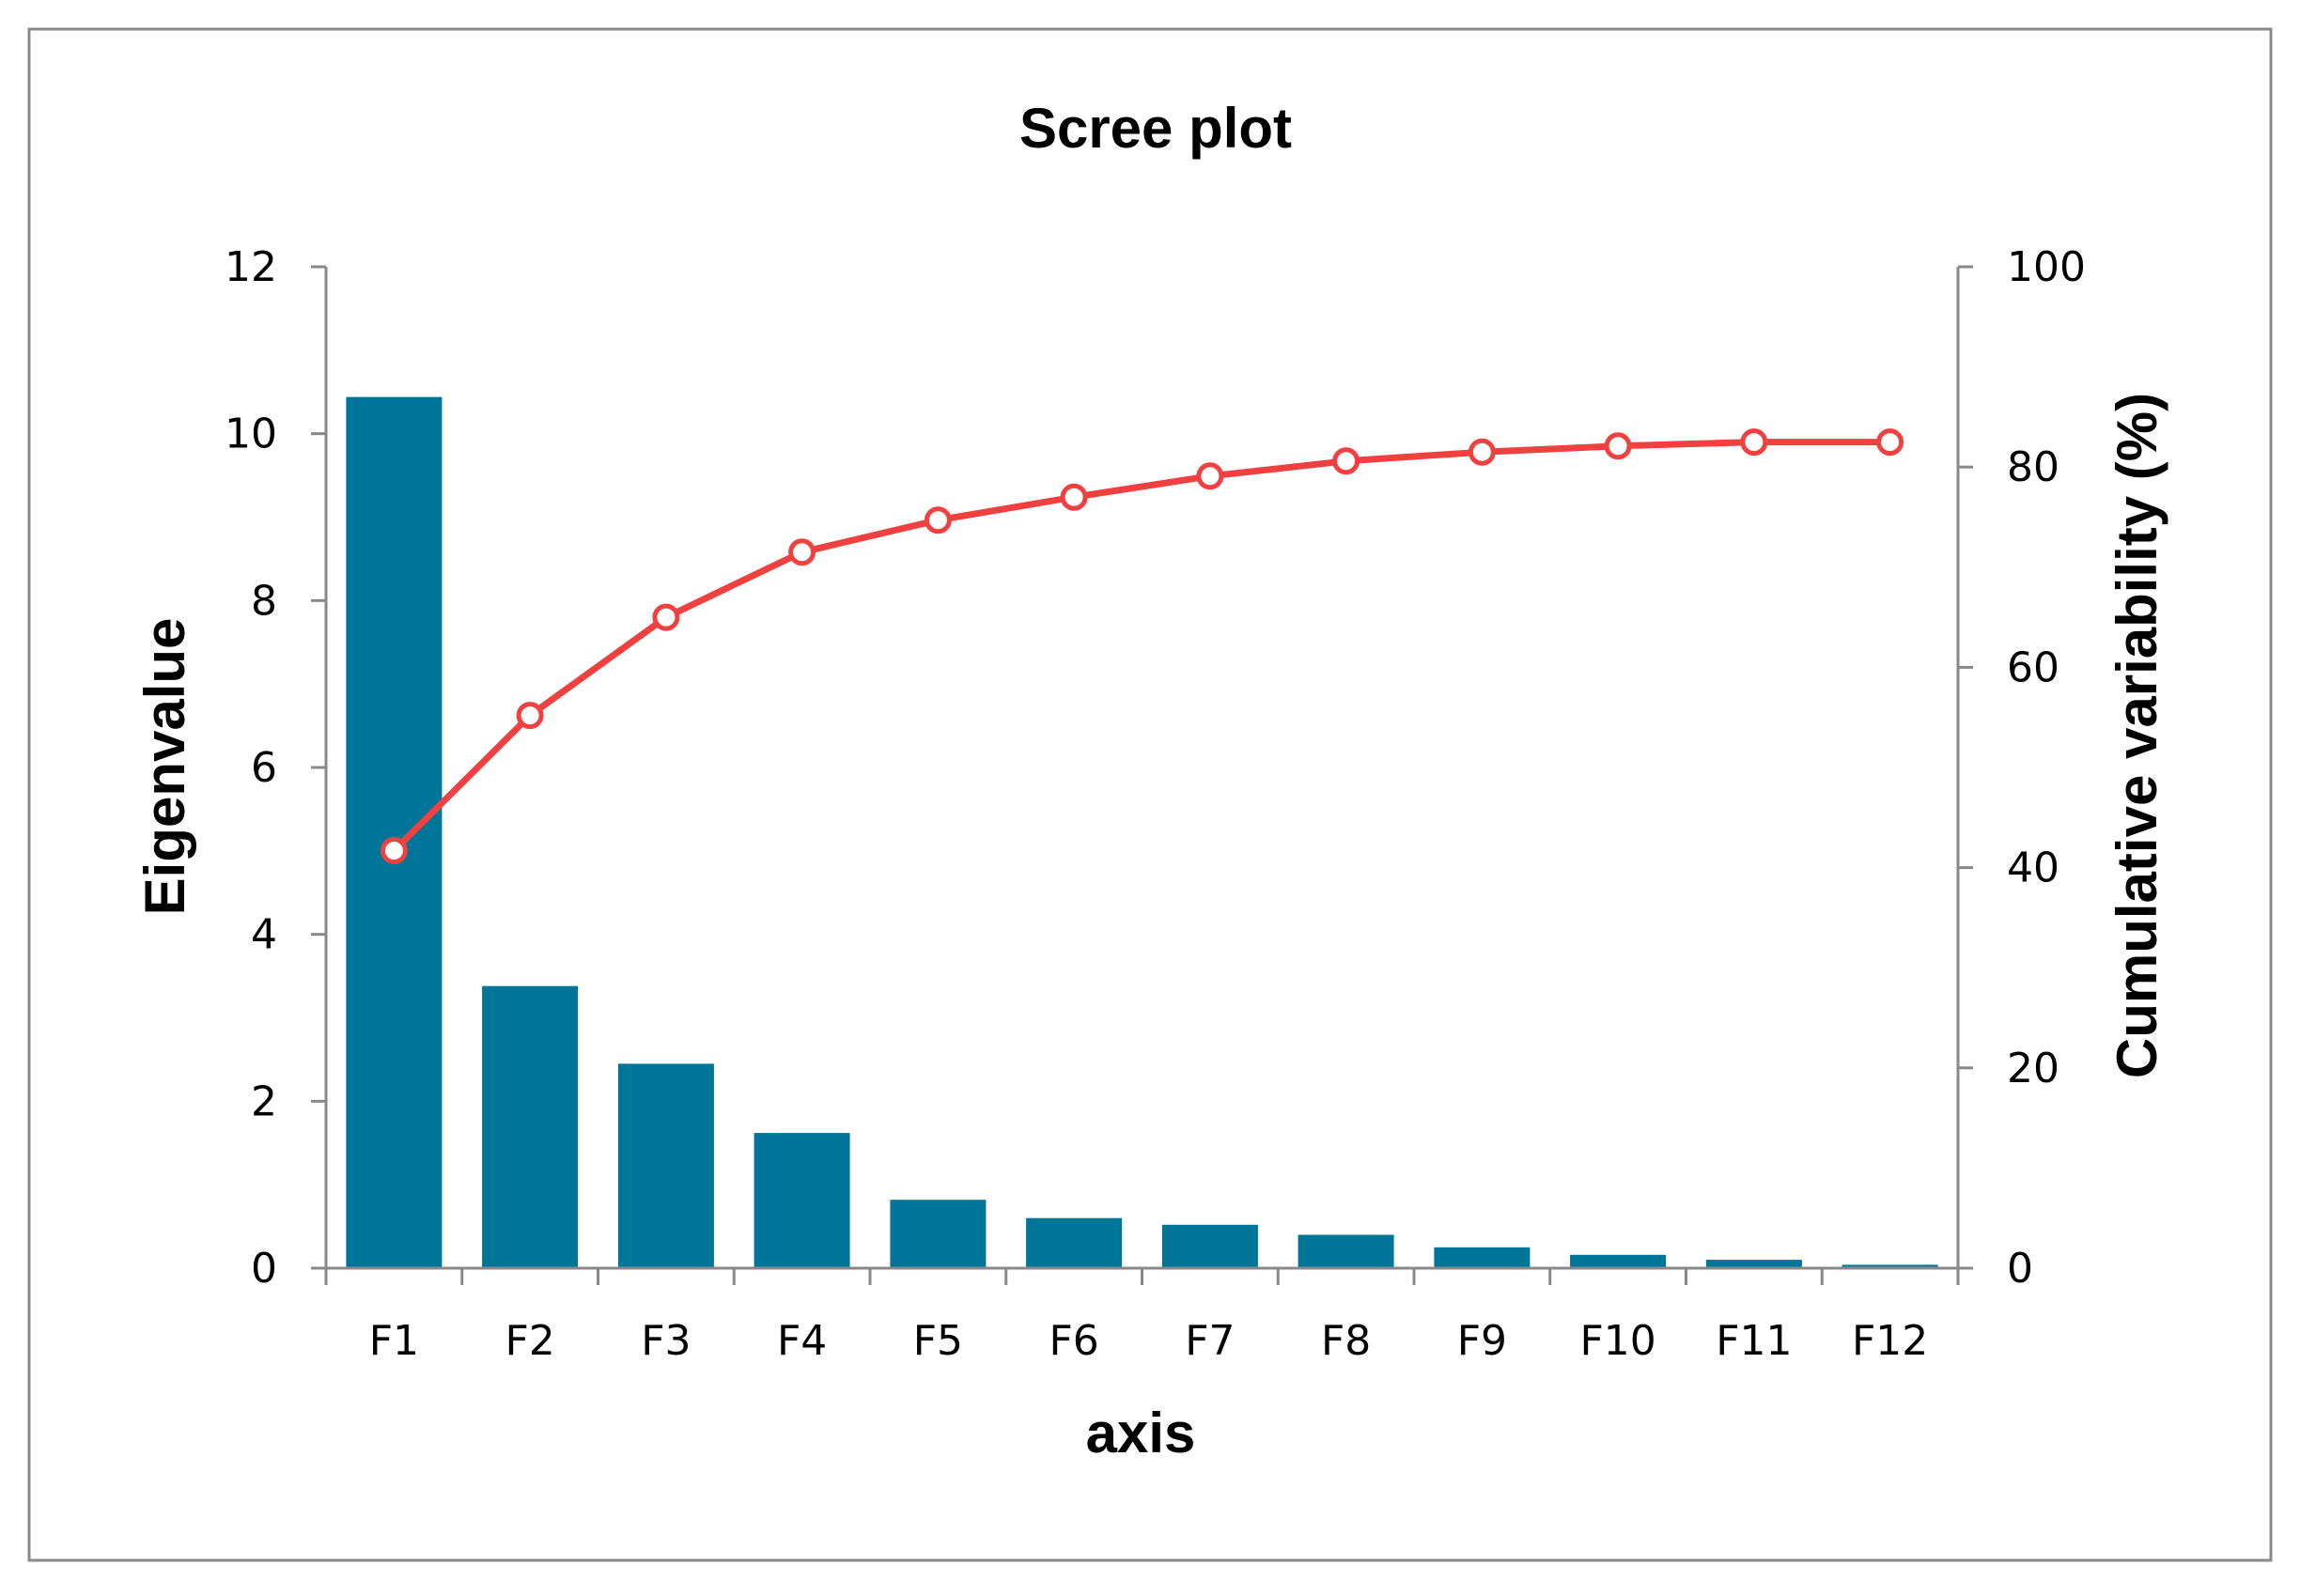 Image resolution: width=2300 pixels, height=1596 pixels. I want to click on x-tick-label-f11: F11, so click(1754, 1341).